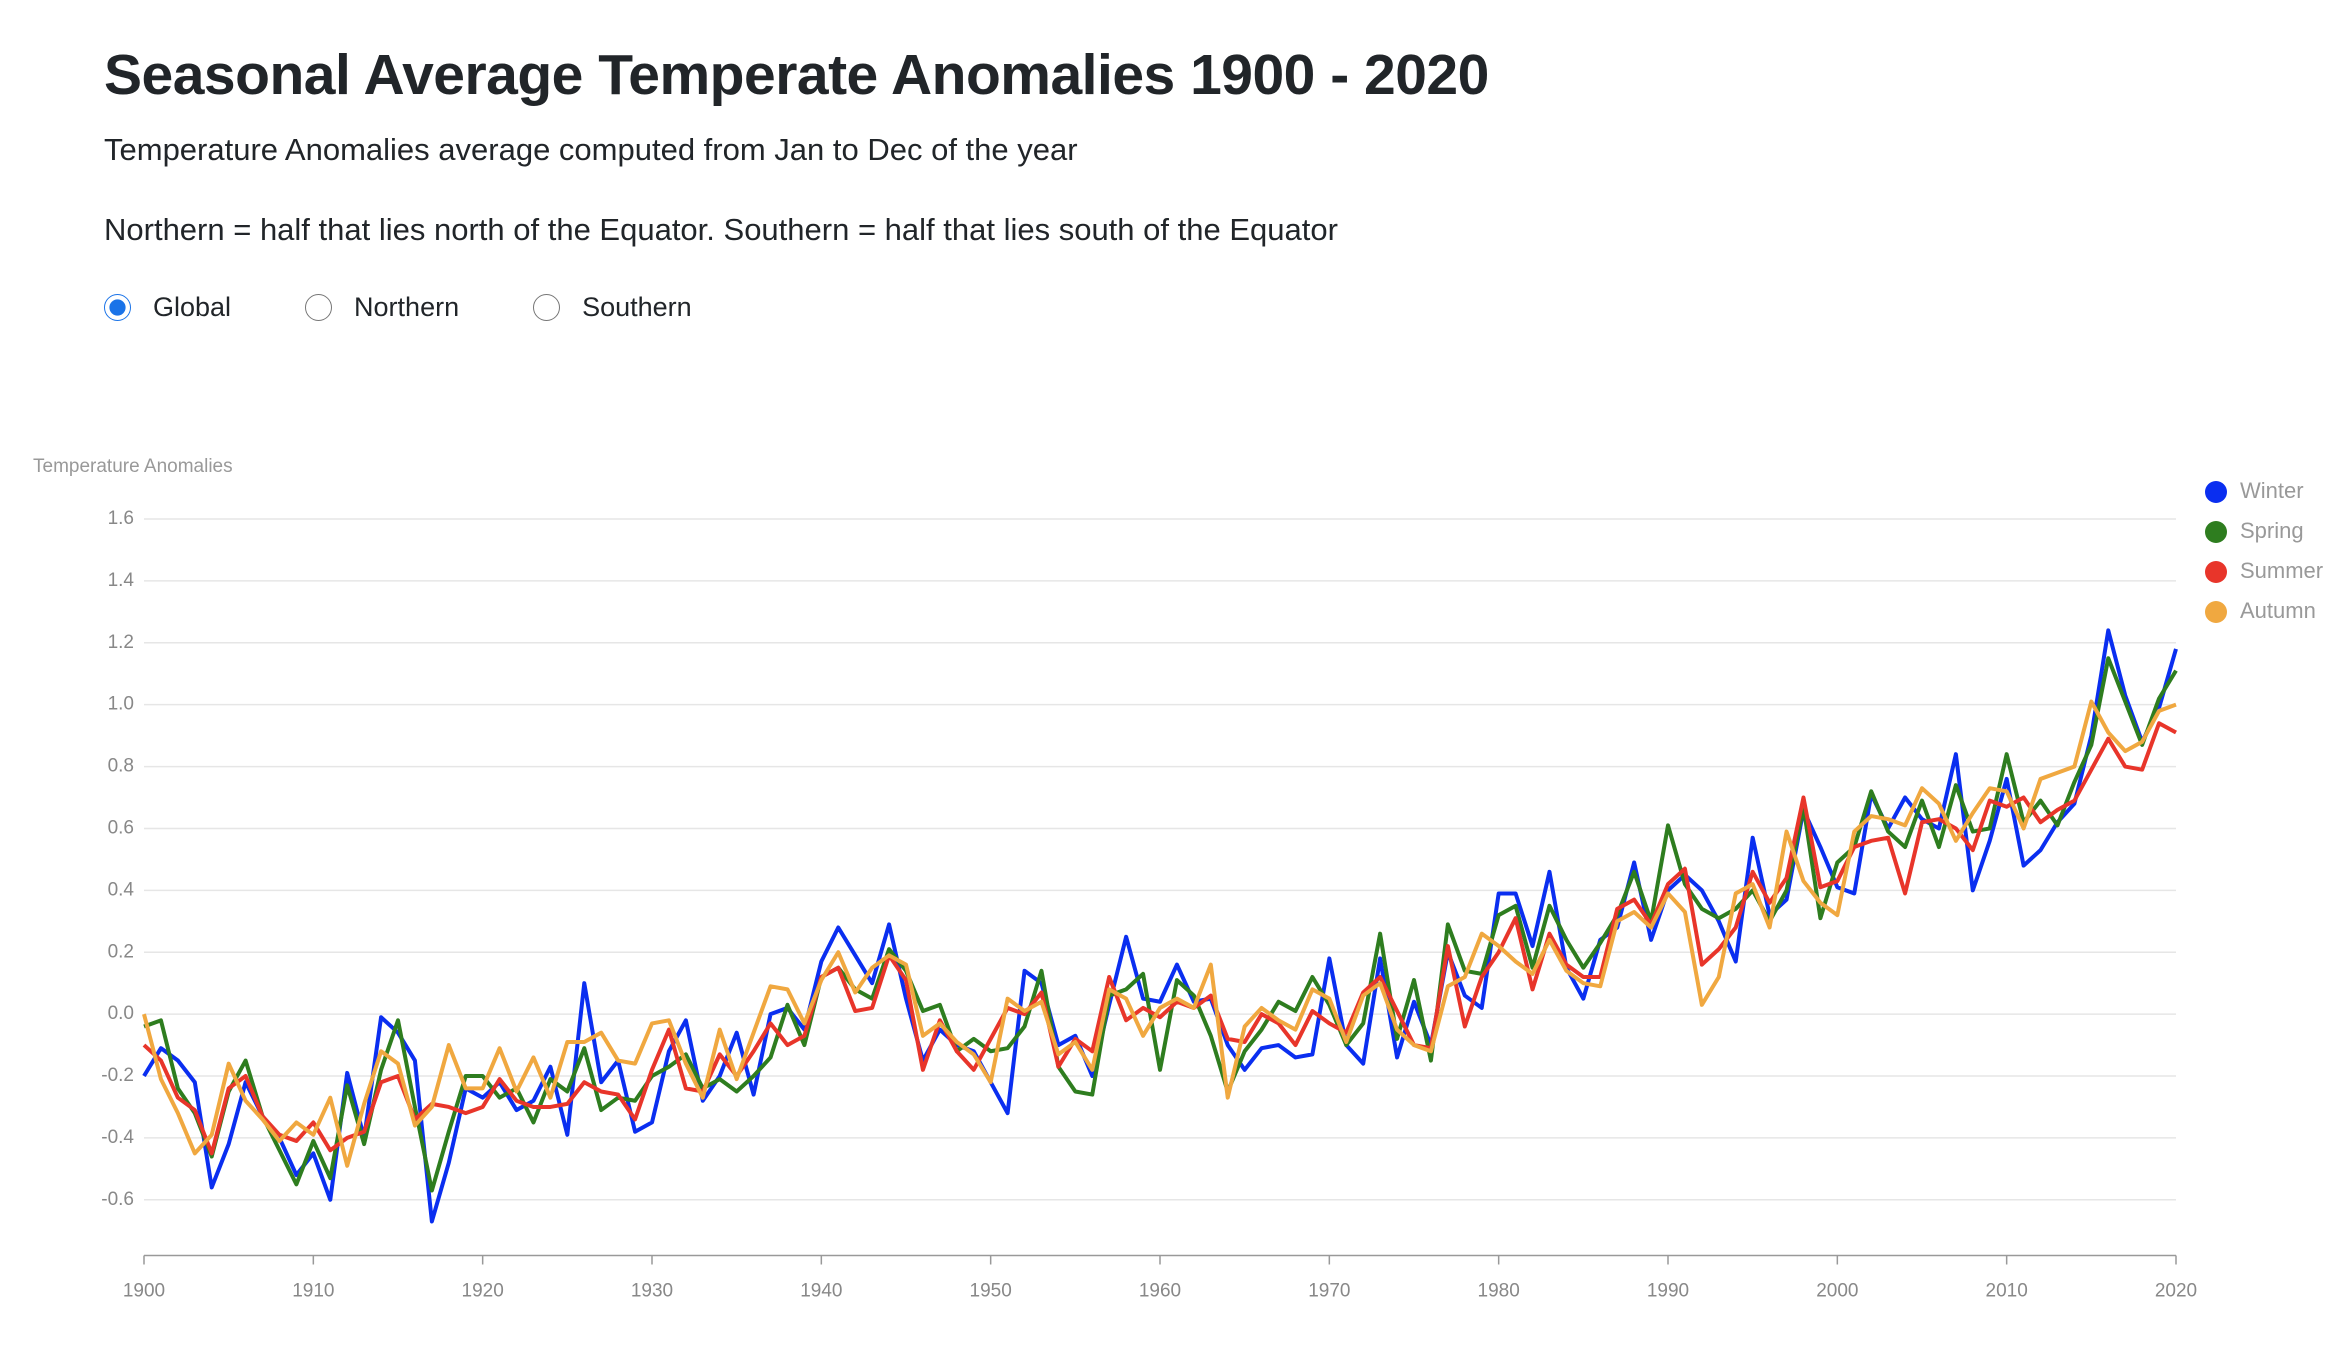 The image size is (2352, 1366). I want to click on x-tick-label: 1970, so click(1329, 1291).